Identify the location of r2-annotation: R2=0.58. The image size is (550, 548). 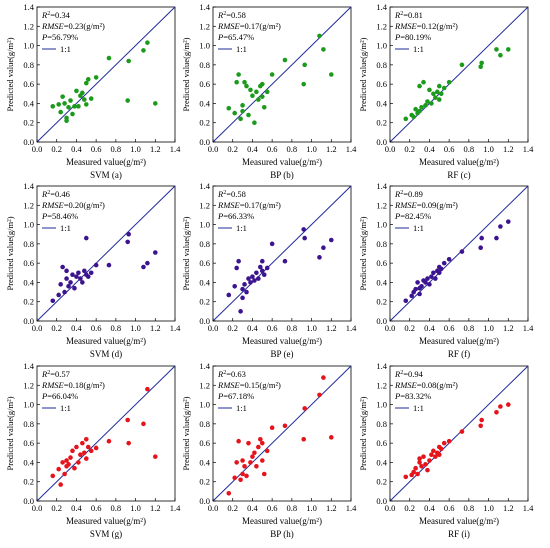
(231, 194).